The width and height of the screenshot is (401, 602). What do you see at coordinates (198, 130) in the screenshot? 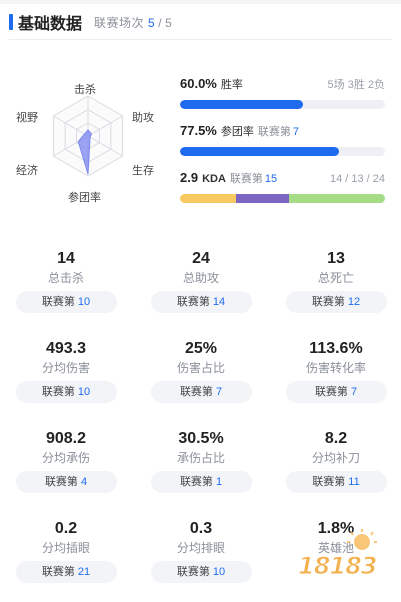
I see `participation-value: 77.5%` at bounding box center [198, 130].